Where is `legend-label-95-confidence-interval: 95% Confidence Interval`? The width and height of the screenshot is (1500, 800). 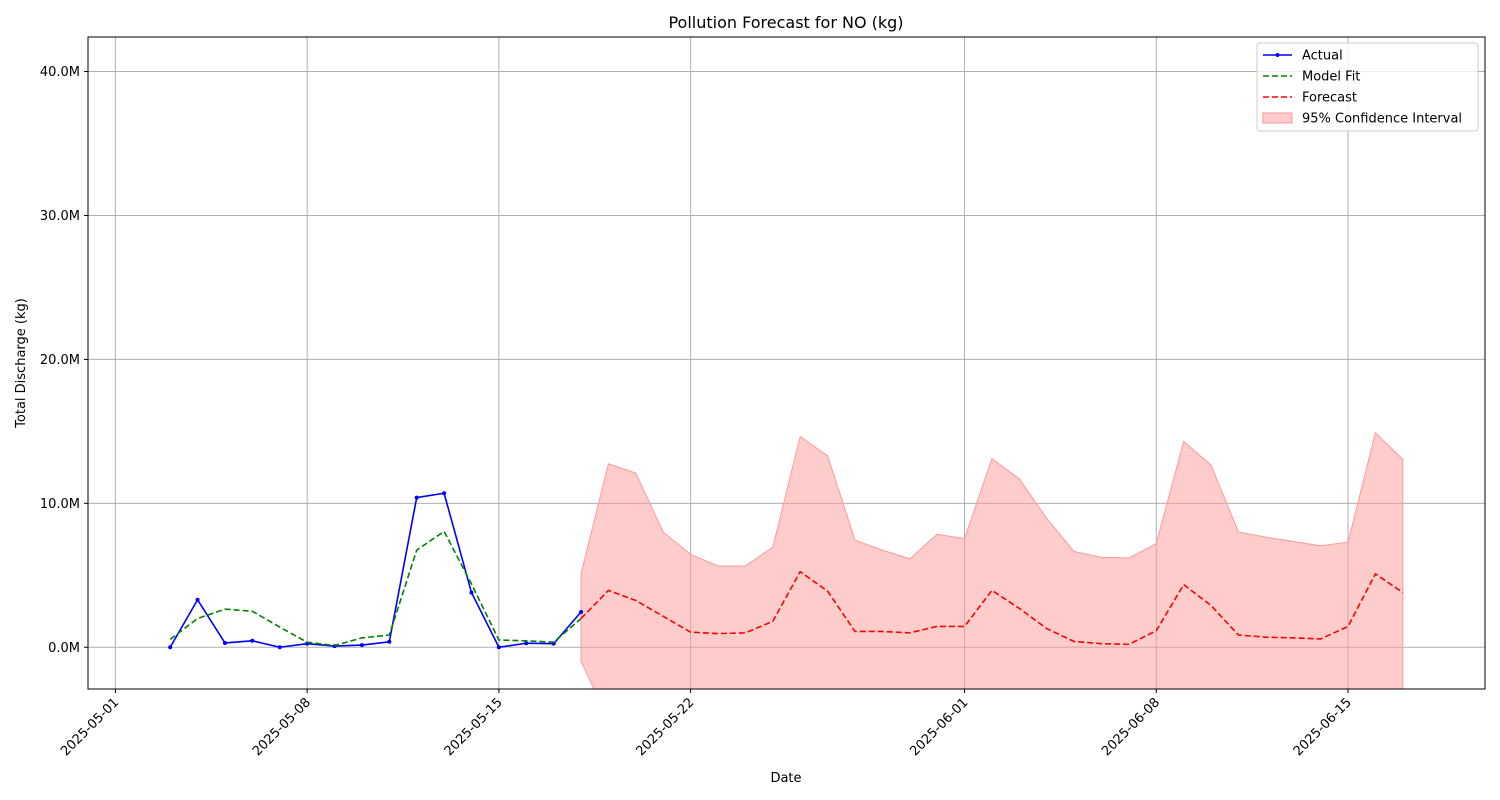 legend-label-95-confidence-interval: 95% Confidence Interval is located at coordinates (1382, 119).